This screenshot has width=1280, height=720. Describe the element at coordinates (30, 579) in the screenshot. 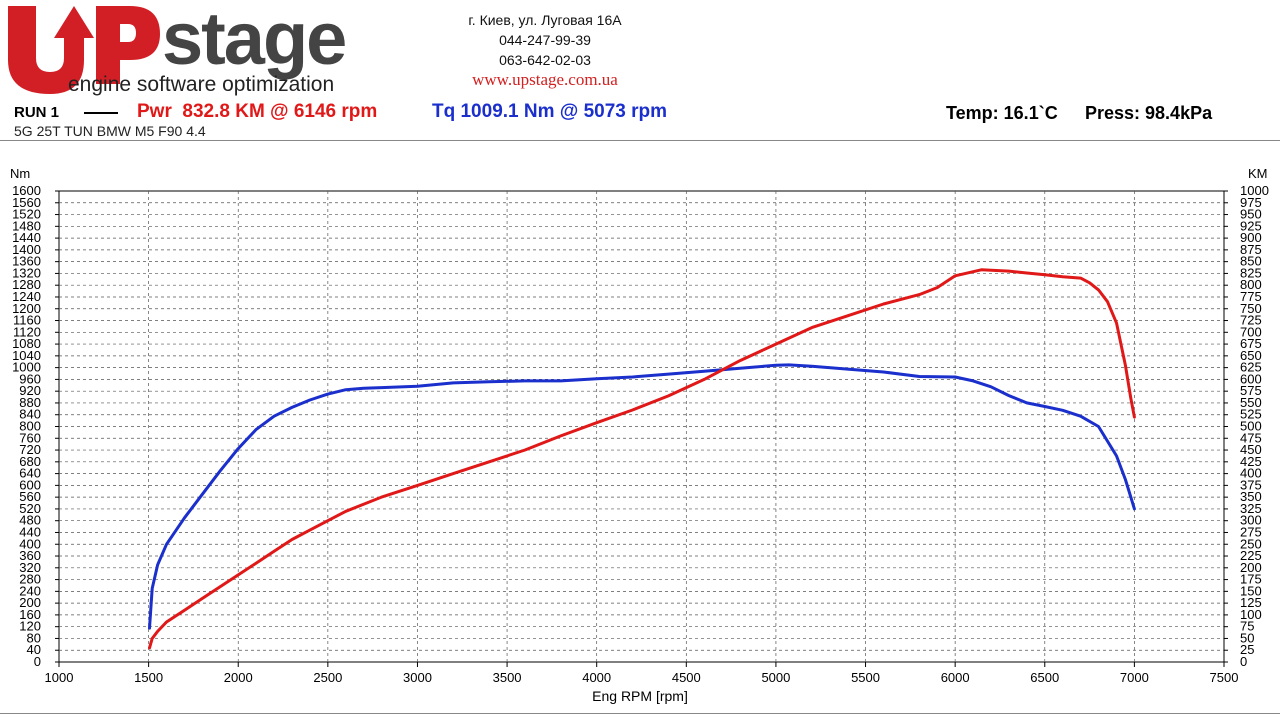

I see `y-left-tick-label: 280` at that location.